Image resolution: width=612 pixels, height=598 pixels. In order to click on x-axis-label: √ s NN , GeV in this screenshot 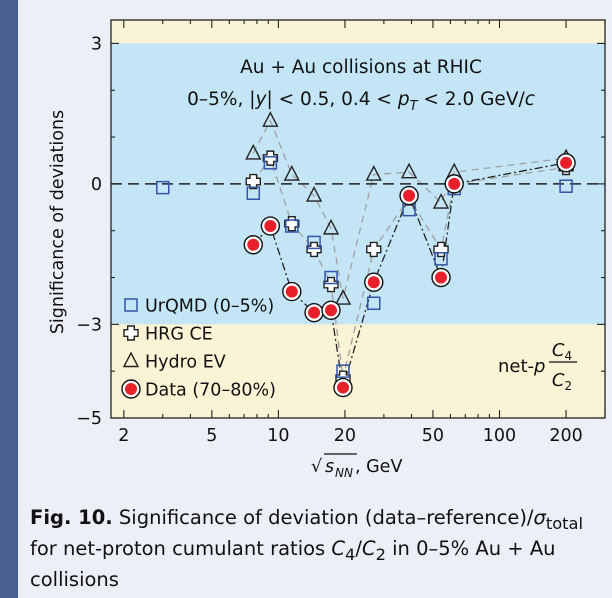, I will do `click(356, 466)`.